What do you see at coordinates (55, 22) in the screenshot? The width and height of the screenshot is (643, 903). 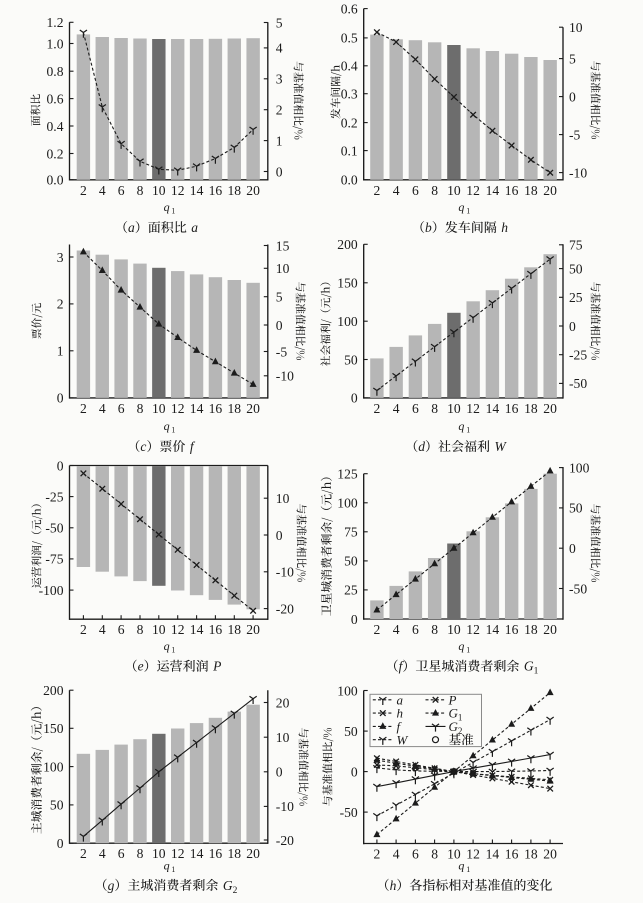 I see `svg-text: 1.2` at bounding box center [55, 22].